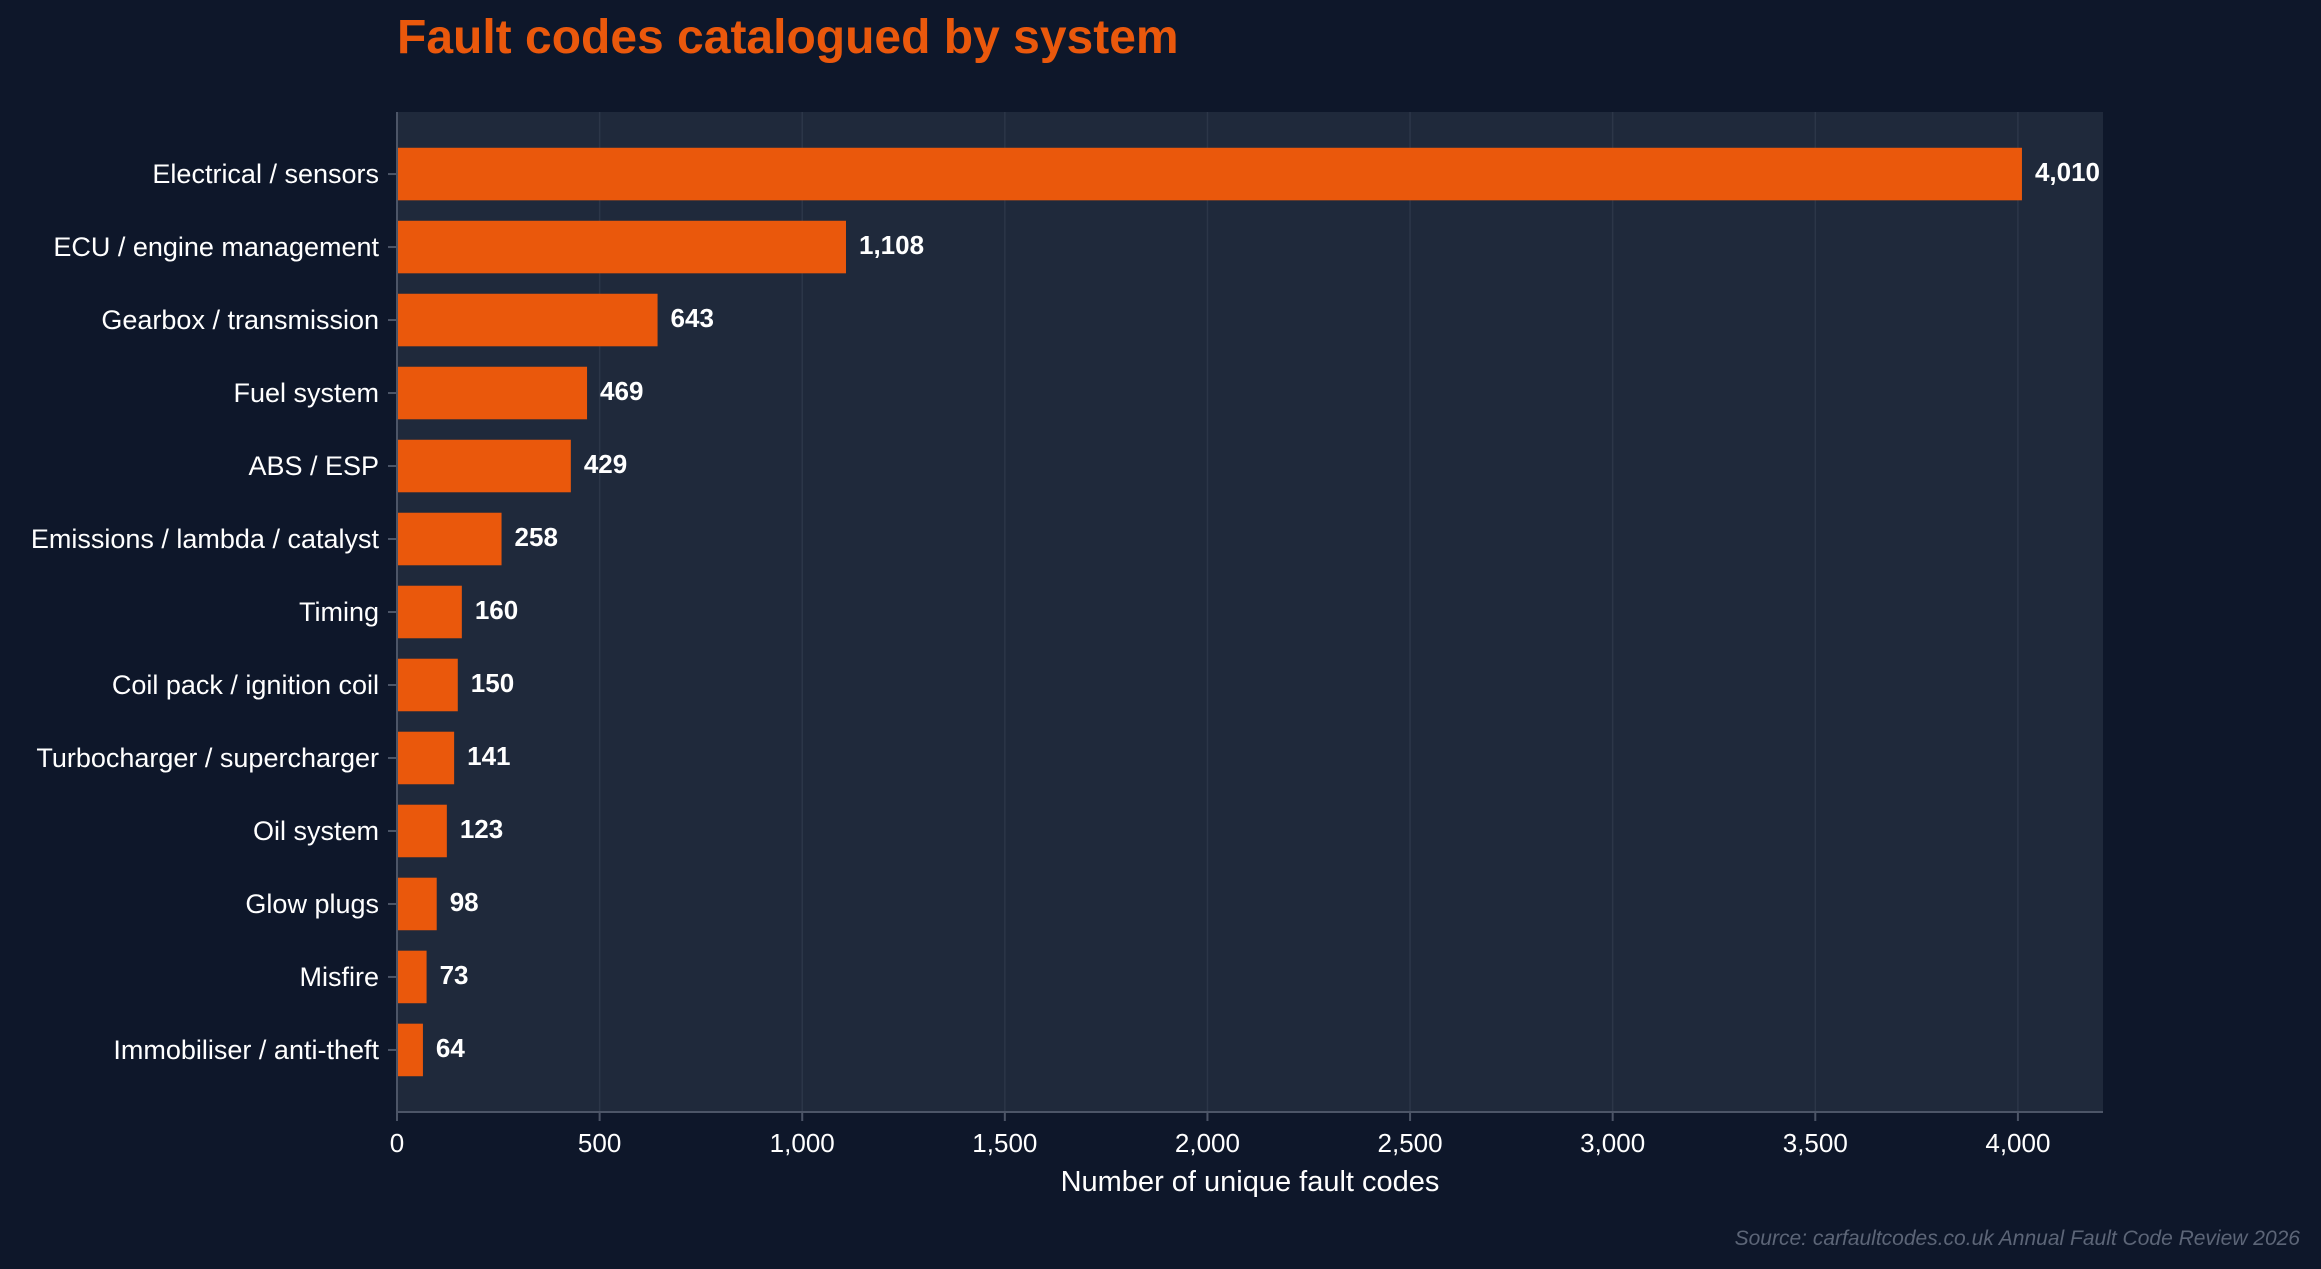  Describe the element at coordinates (891, 245) in the screenshot. I see `value-label: 1,108` at that location.